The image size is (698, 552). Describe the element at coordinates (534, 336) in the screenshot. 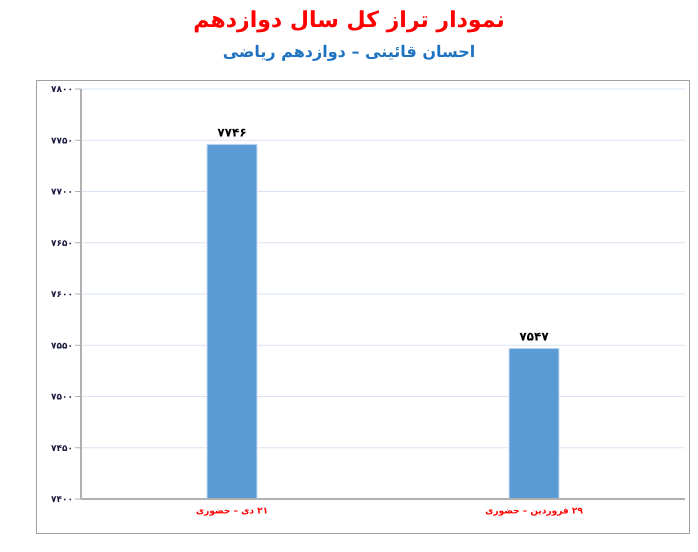

I see `data-label: ۷۵۴۷` at that location.